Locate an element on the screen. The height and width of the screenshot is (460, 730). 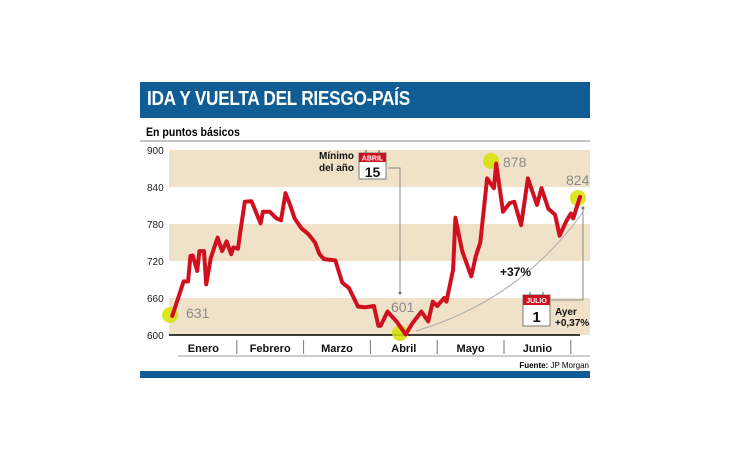
min-label-2: del año is located at coordinates (336, 168).